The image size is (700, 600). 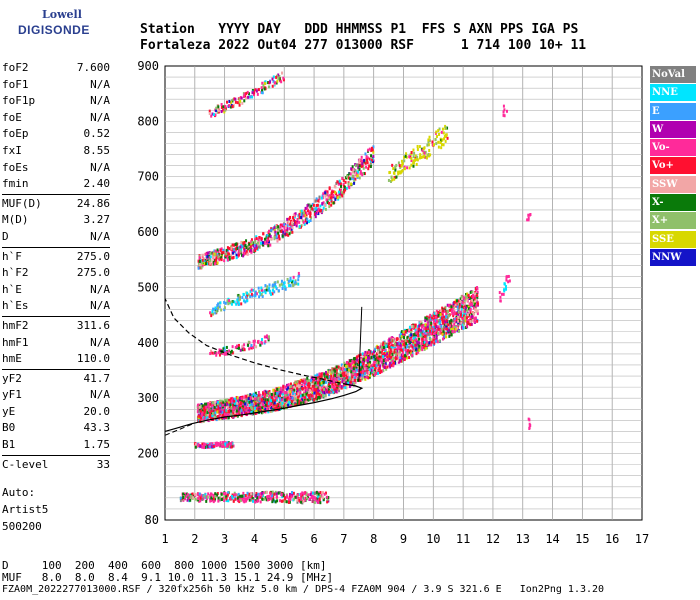 What do you see at coordinates (22, 526) in the screenshot?
I see `auto-code: 500200` at bounding box center [22, 526].